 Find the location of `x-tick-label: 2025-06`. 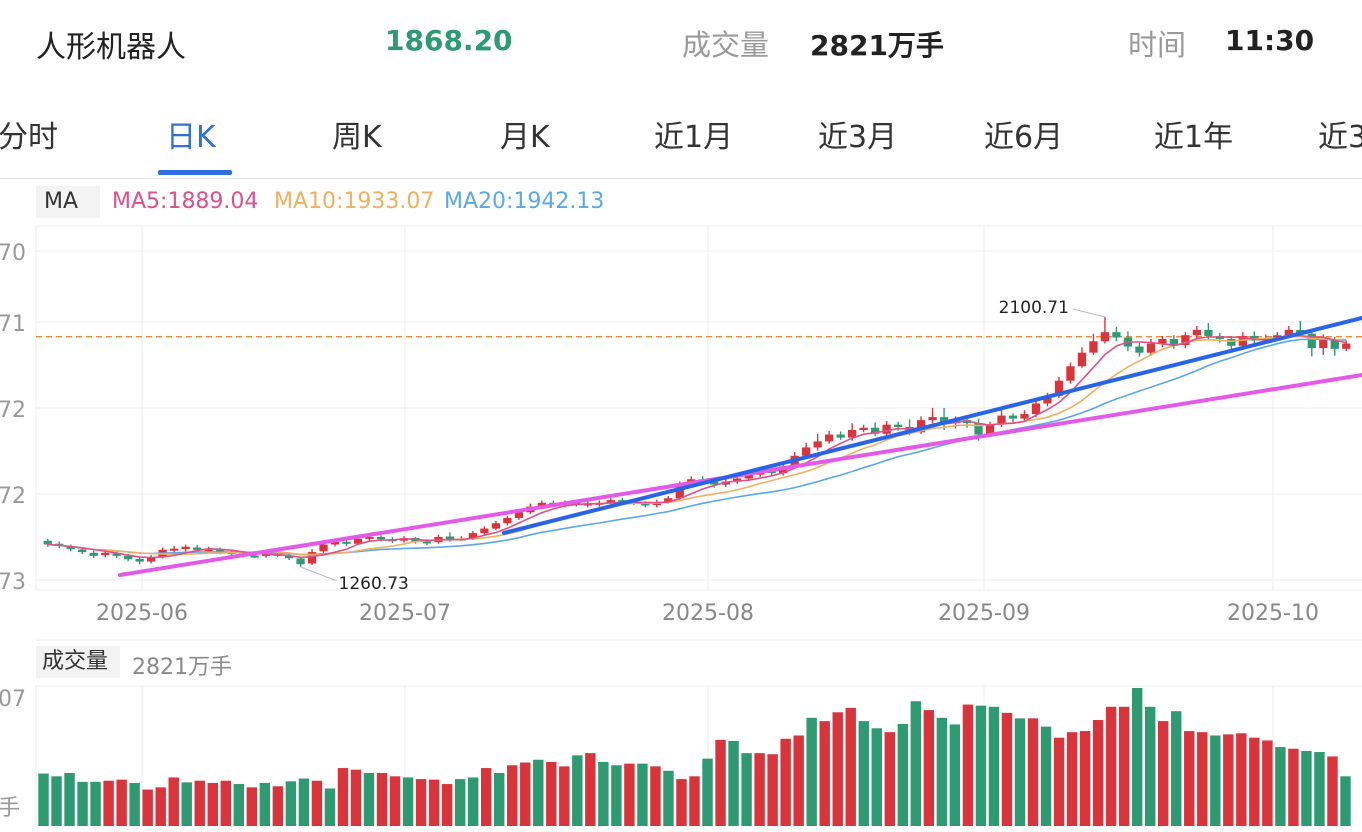

x-tick-label: 2025-06 is located at coordinates (142, 613).